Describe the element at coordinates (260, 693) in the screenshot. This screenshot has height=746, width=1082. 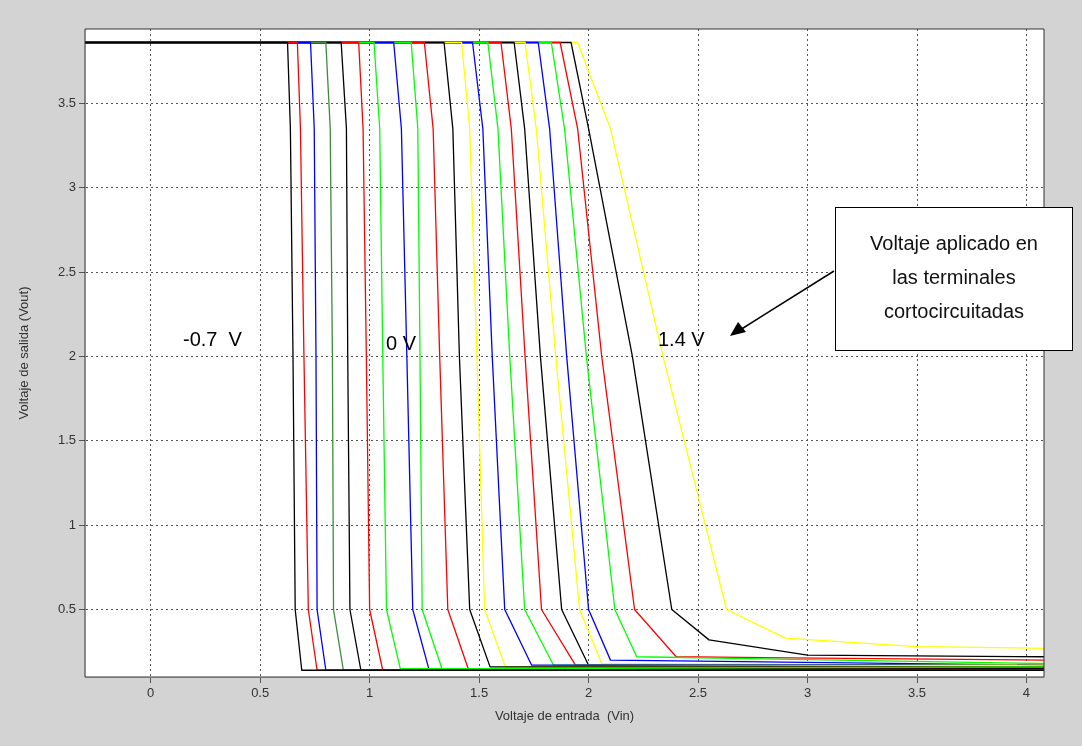
I see `x-tick-label: 0.5` at that location.